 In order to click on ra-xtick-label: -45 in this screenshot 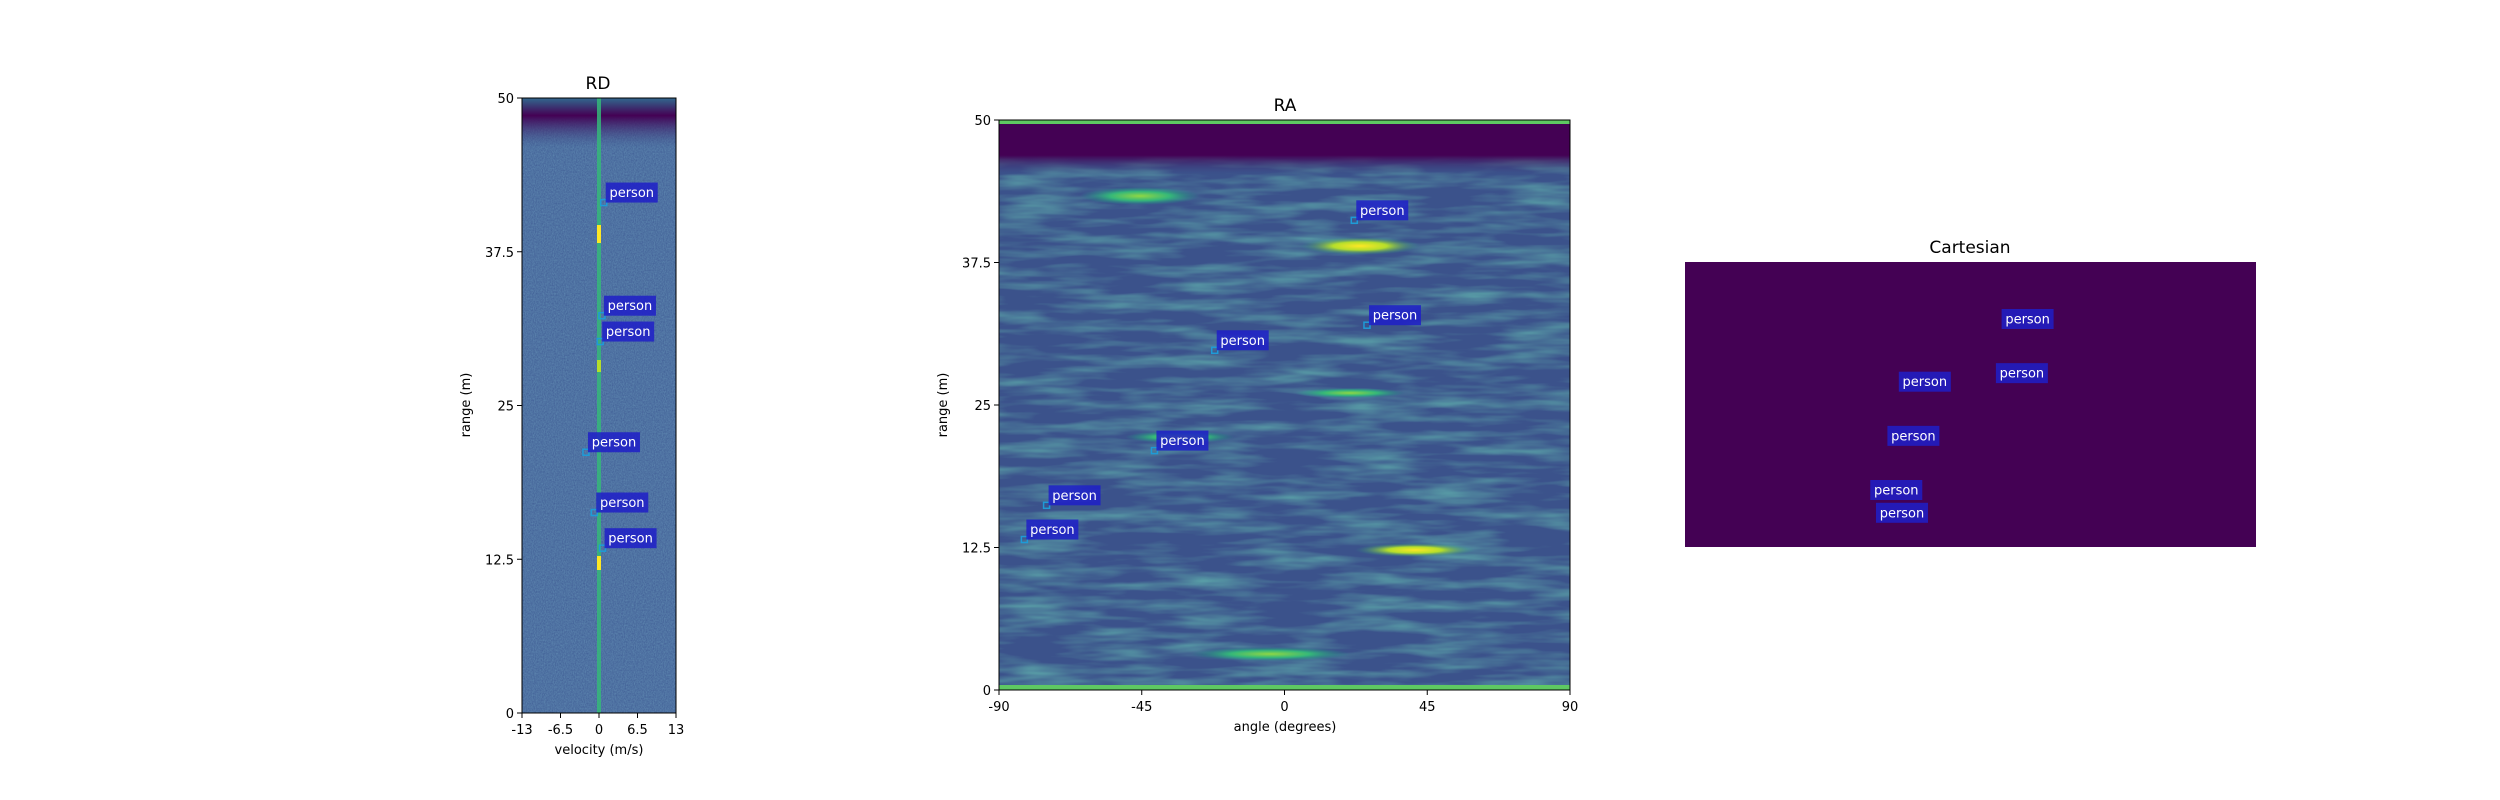, I will do `click(1141, 707)`.